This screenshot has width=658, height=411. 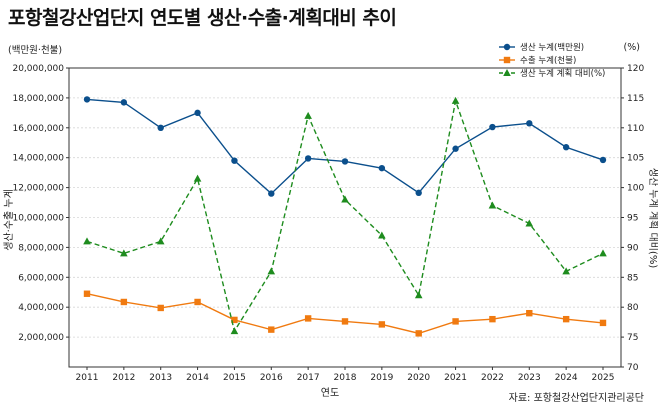 What do you see at coordinates (38, 69) in the screenshot?
I see `y-tick-label: 20,000,000` at bounding box center [38, 69].